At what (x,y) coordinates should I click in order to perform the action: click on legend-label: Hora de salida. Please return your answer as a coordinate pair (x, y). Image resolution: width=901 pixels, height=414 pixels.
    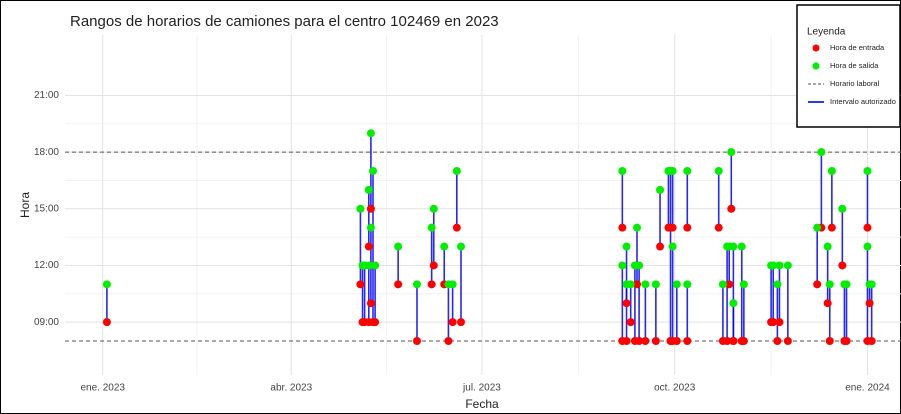
    Looking at the image, I should click on (854, 65).